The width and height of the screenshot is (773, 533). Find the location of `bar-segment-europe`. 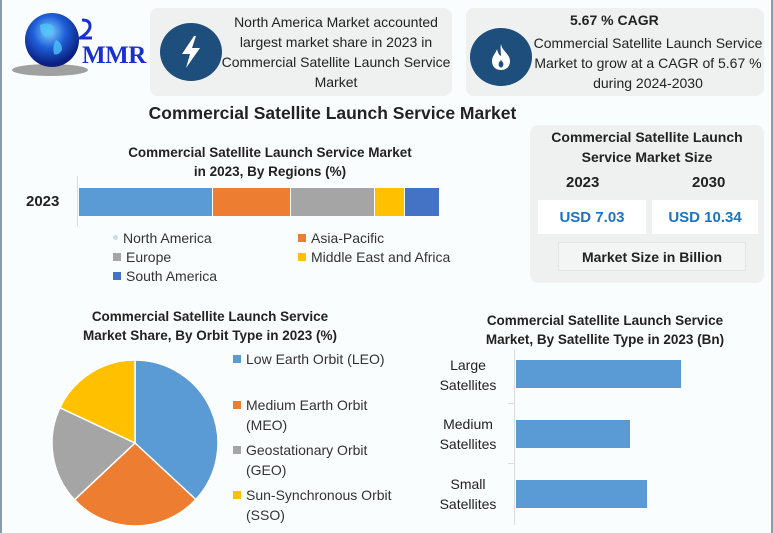

bar-segment-europe is located at coordinates (333, 202).